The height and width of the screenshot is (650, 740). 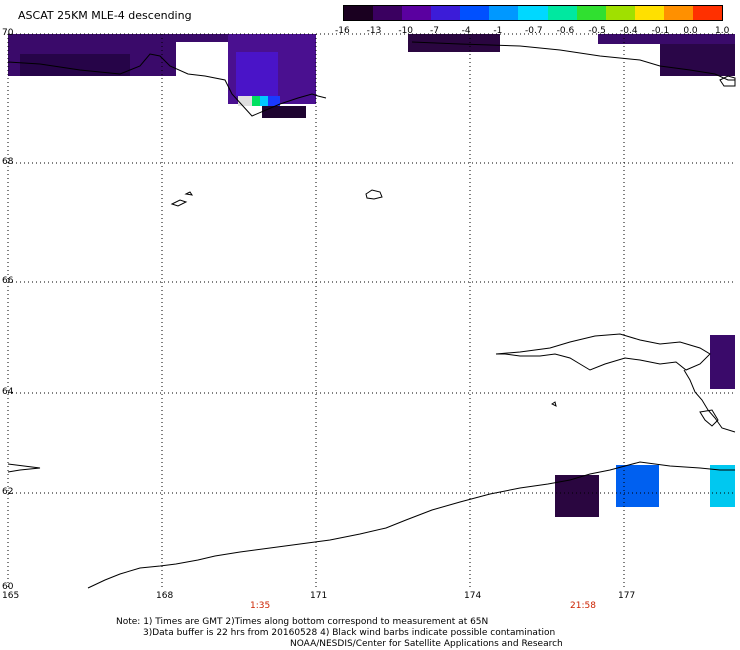 I want to click on latitude-label: 60, so click(x=8, y=587).